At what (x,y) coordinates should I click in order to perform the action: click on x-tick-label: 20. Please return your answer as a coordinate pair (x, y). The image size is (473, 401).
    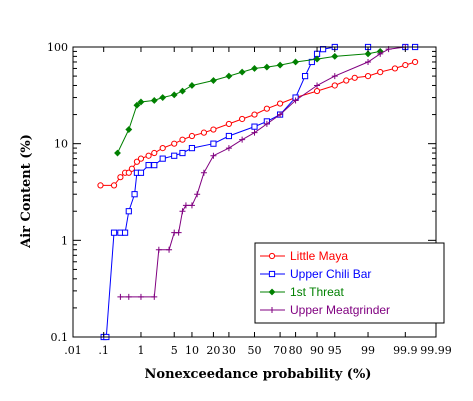
    Looking at the image, I should click on (213, 350).